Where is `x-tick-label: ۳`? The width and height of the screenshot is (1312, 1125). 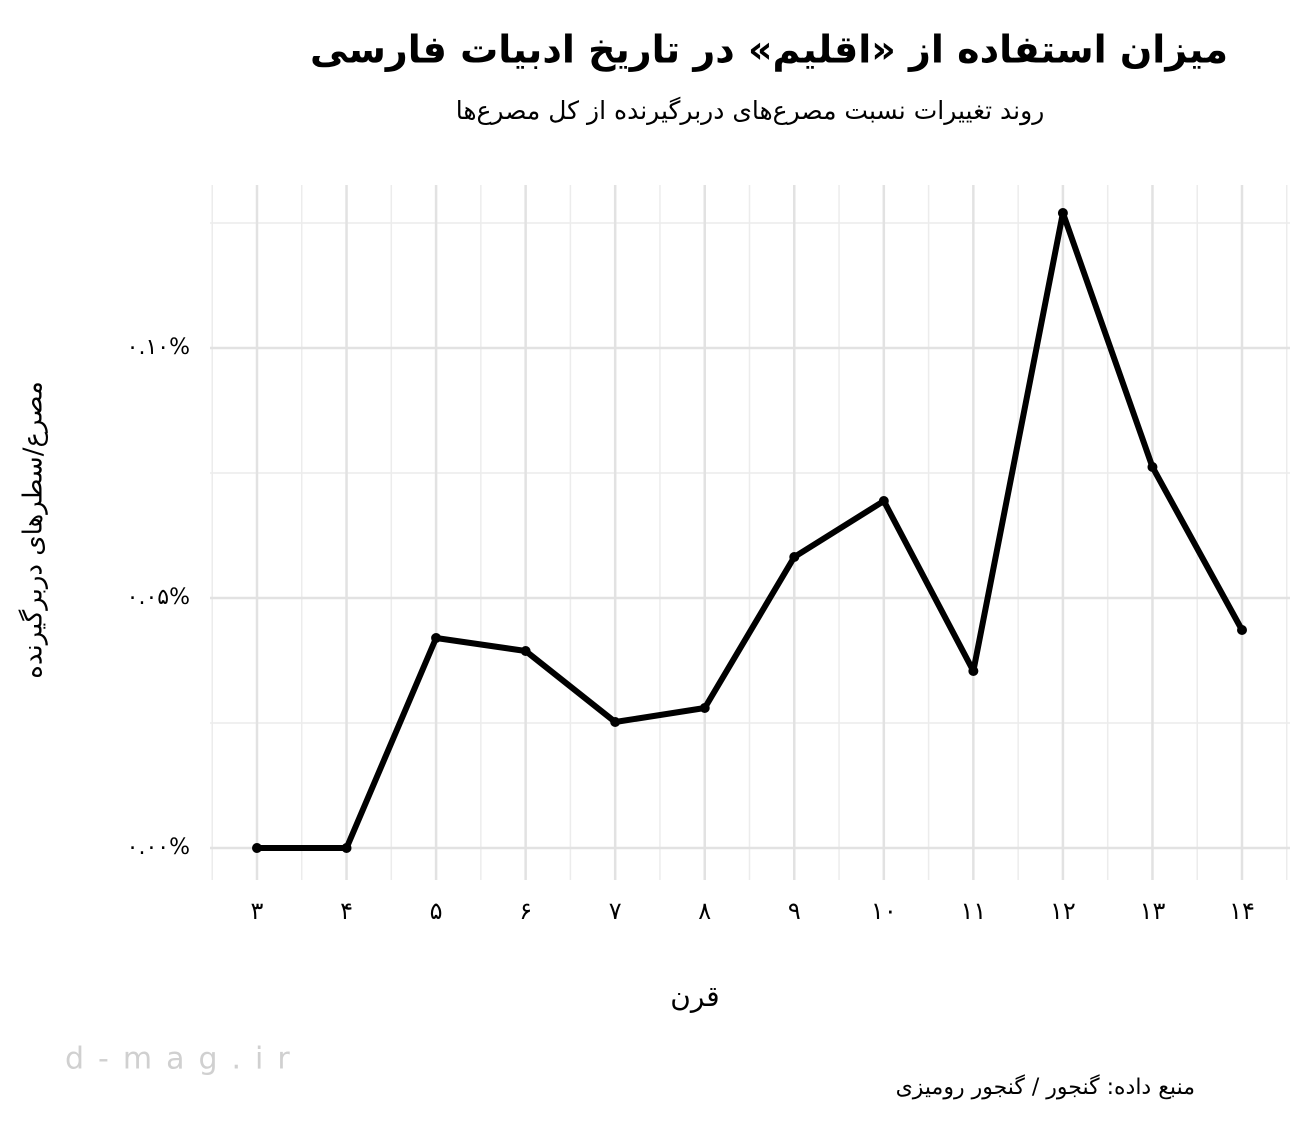 x-tick-label: ۳ is located at coordinates (257, 911).